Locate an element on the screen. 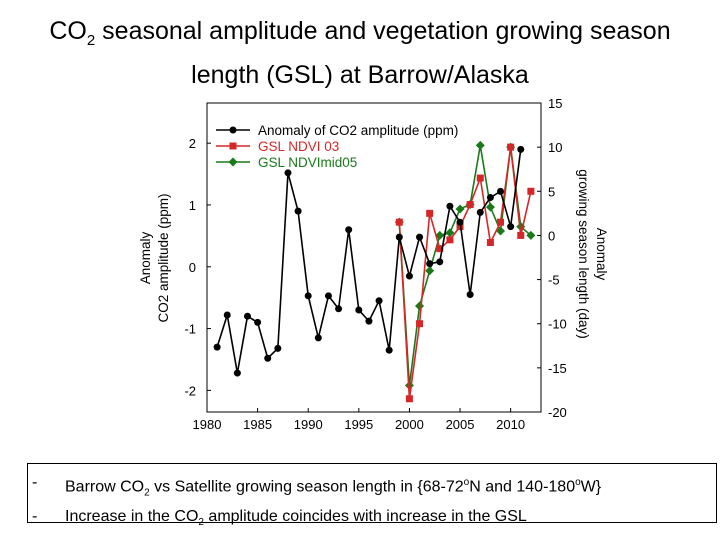  right-tick-label: -10 is located at coordinates (557, 324).